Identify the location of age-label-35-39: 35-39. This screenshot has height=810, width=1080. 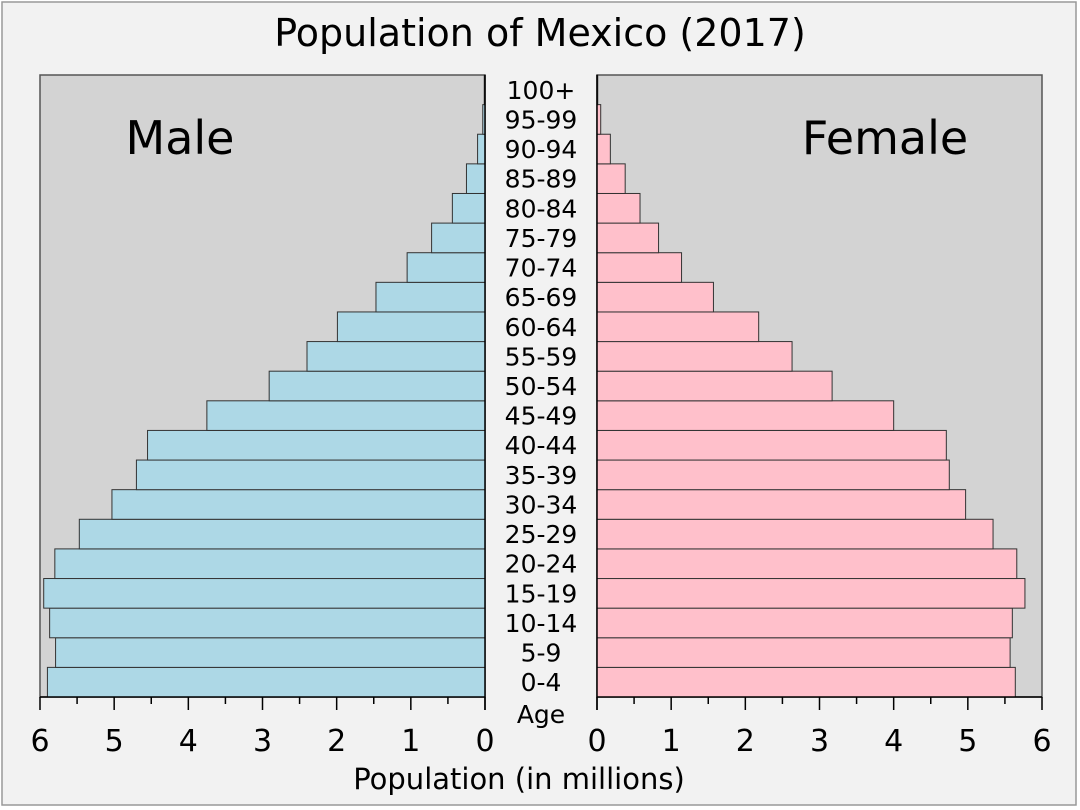
(541, 475).